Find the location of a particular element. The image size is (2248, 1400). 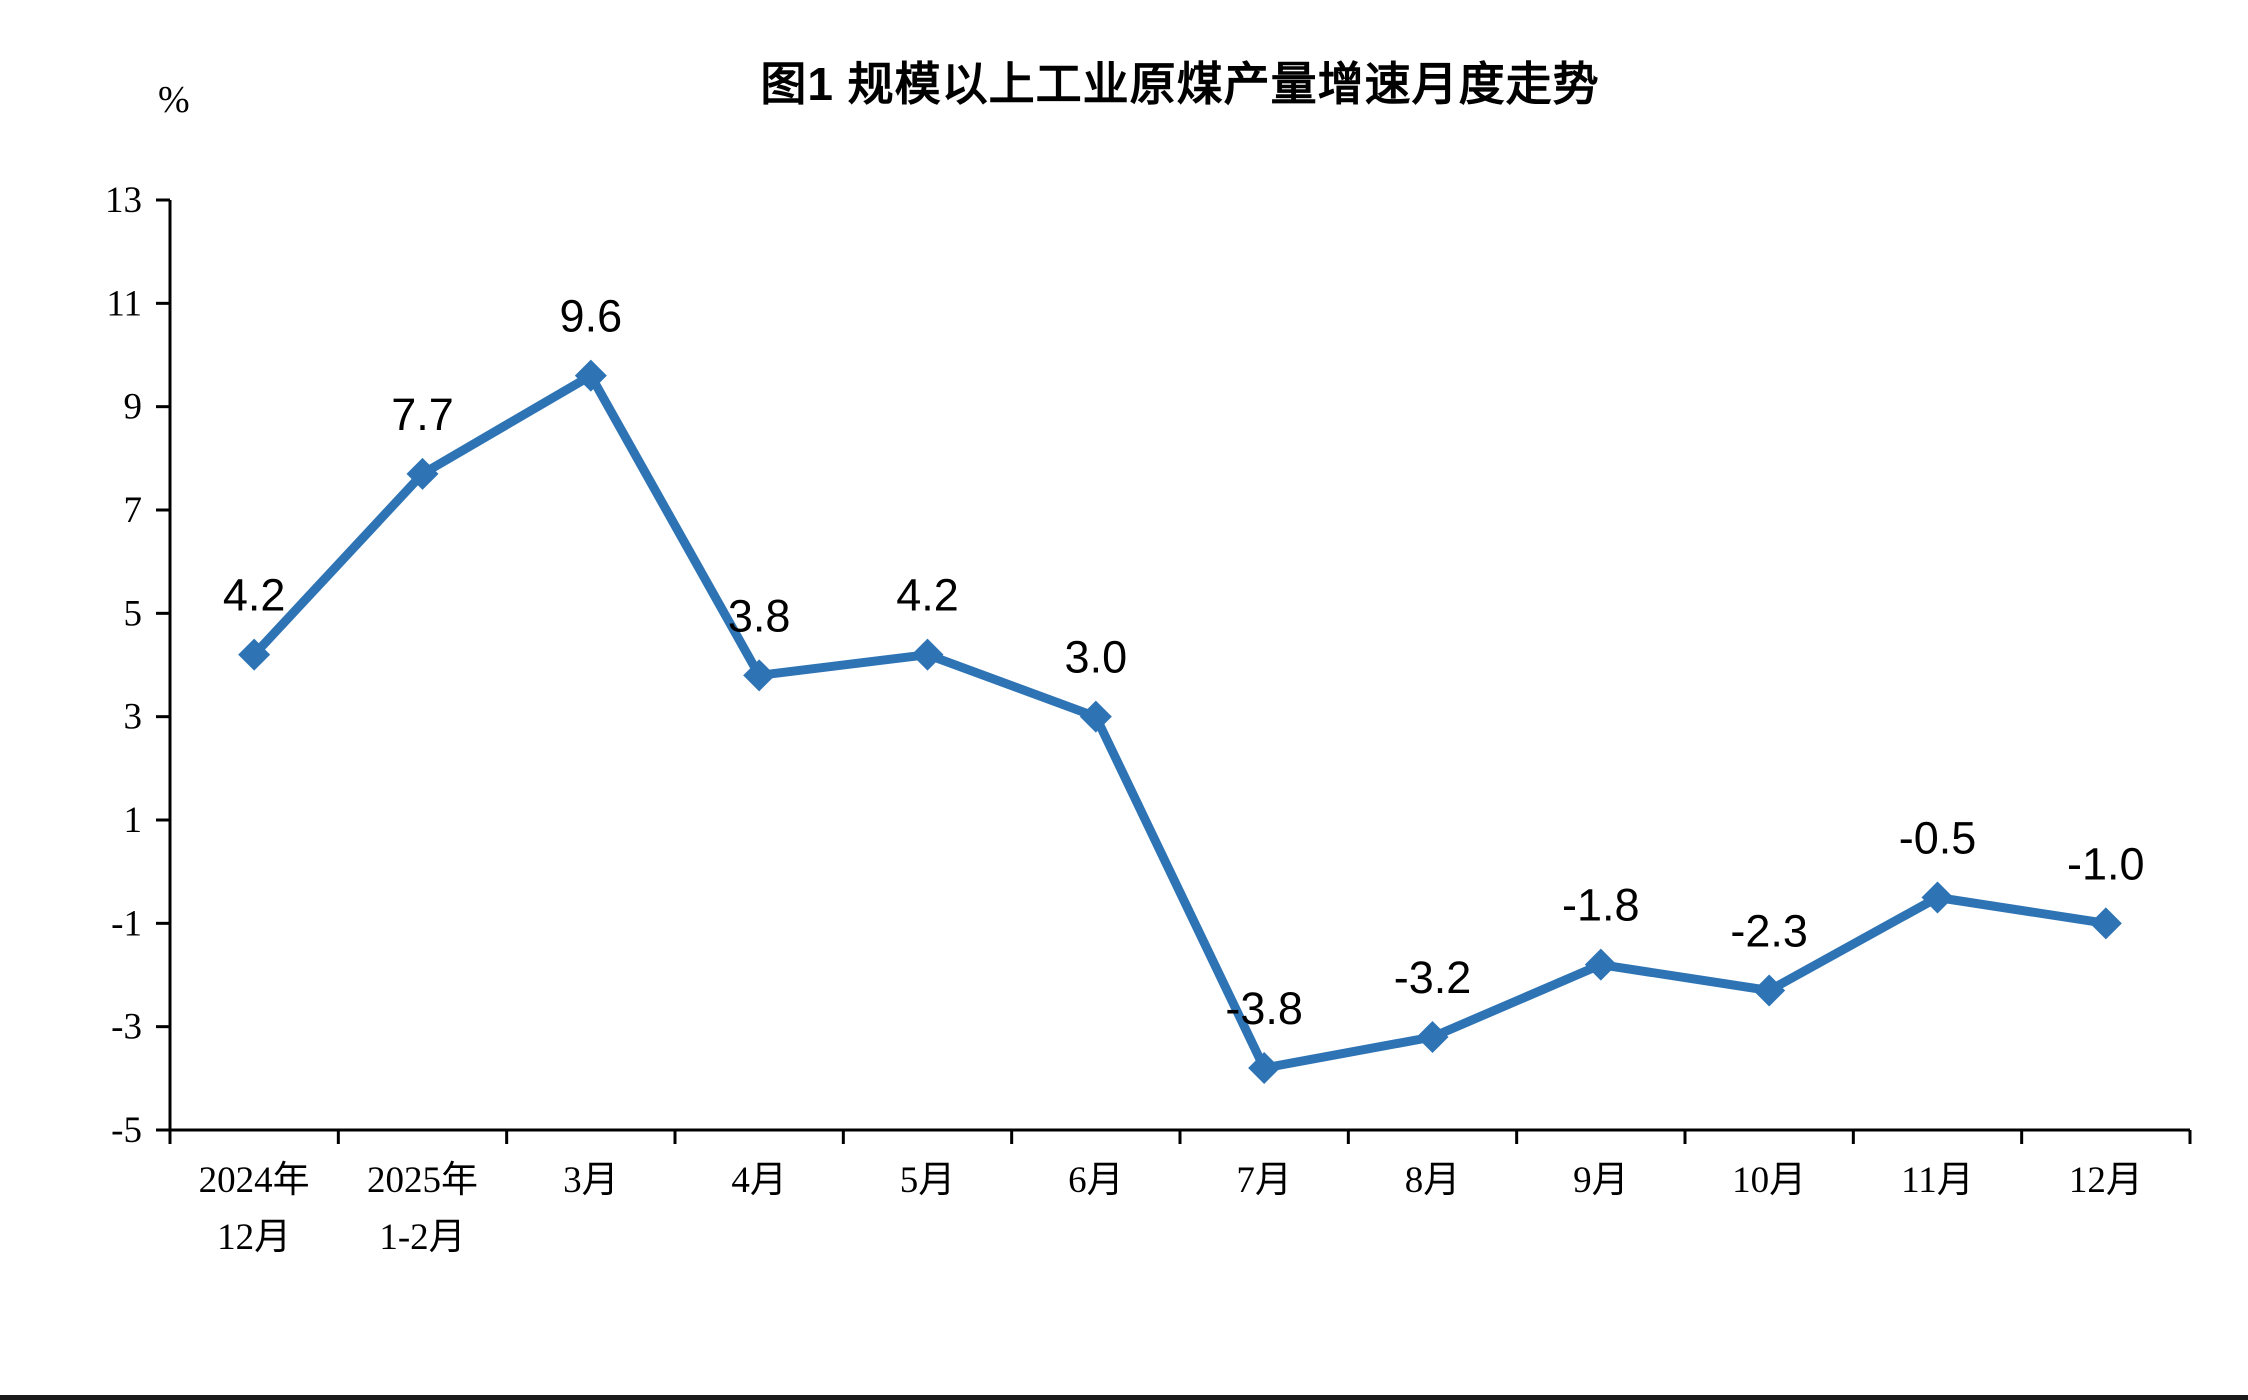

y-tick-label: 5 is located at coordinates (133, 613).